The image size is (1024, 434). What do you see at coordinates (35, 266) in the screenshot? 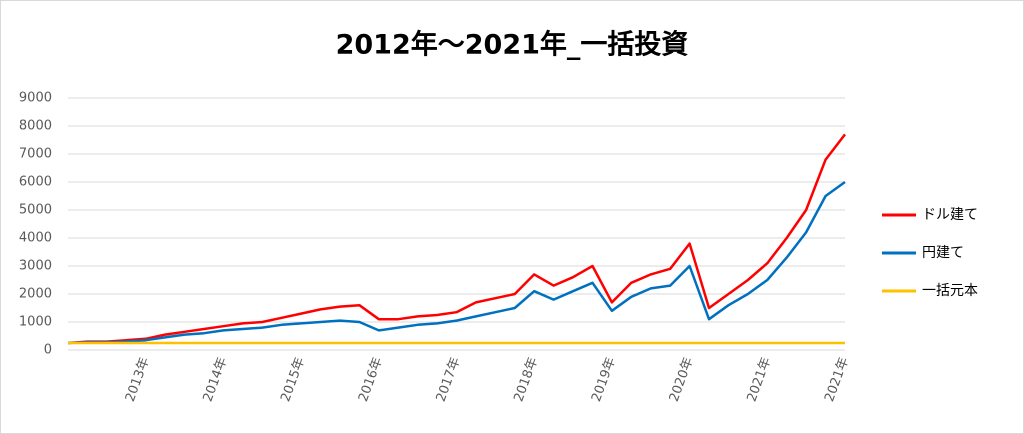
I see `y-tick-label: 3000` at bounding box center [35, 266].